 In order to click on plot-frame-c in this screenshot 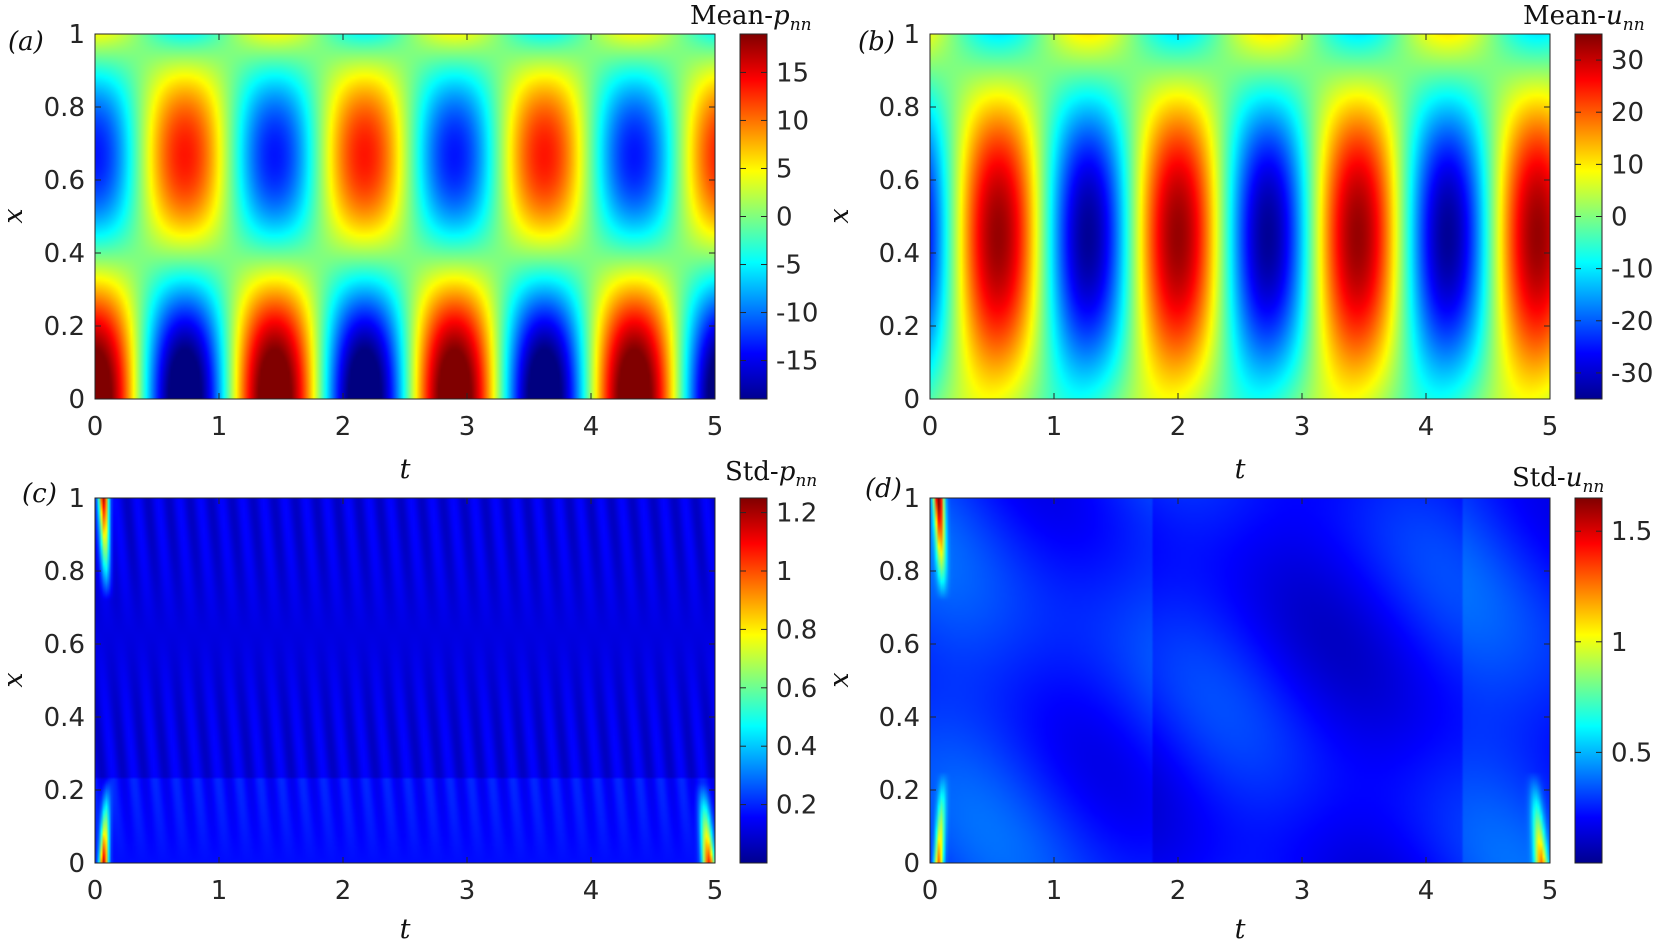, I will do `click(405, 680)`.